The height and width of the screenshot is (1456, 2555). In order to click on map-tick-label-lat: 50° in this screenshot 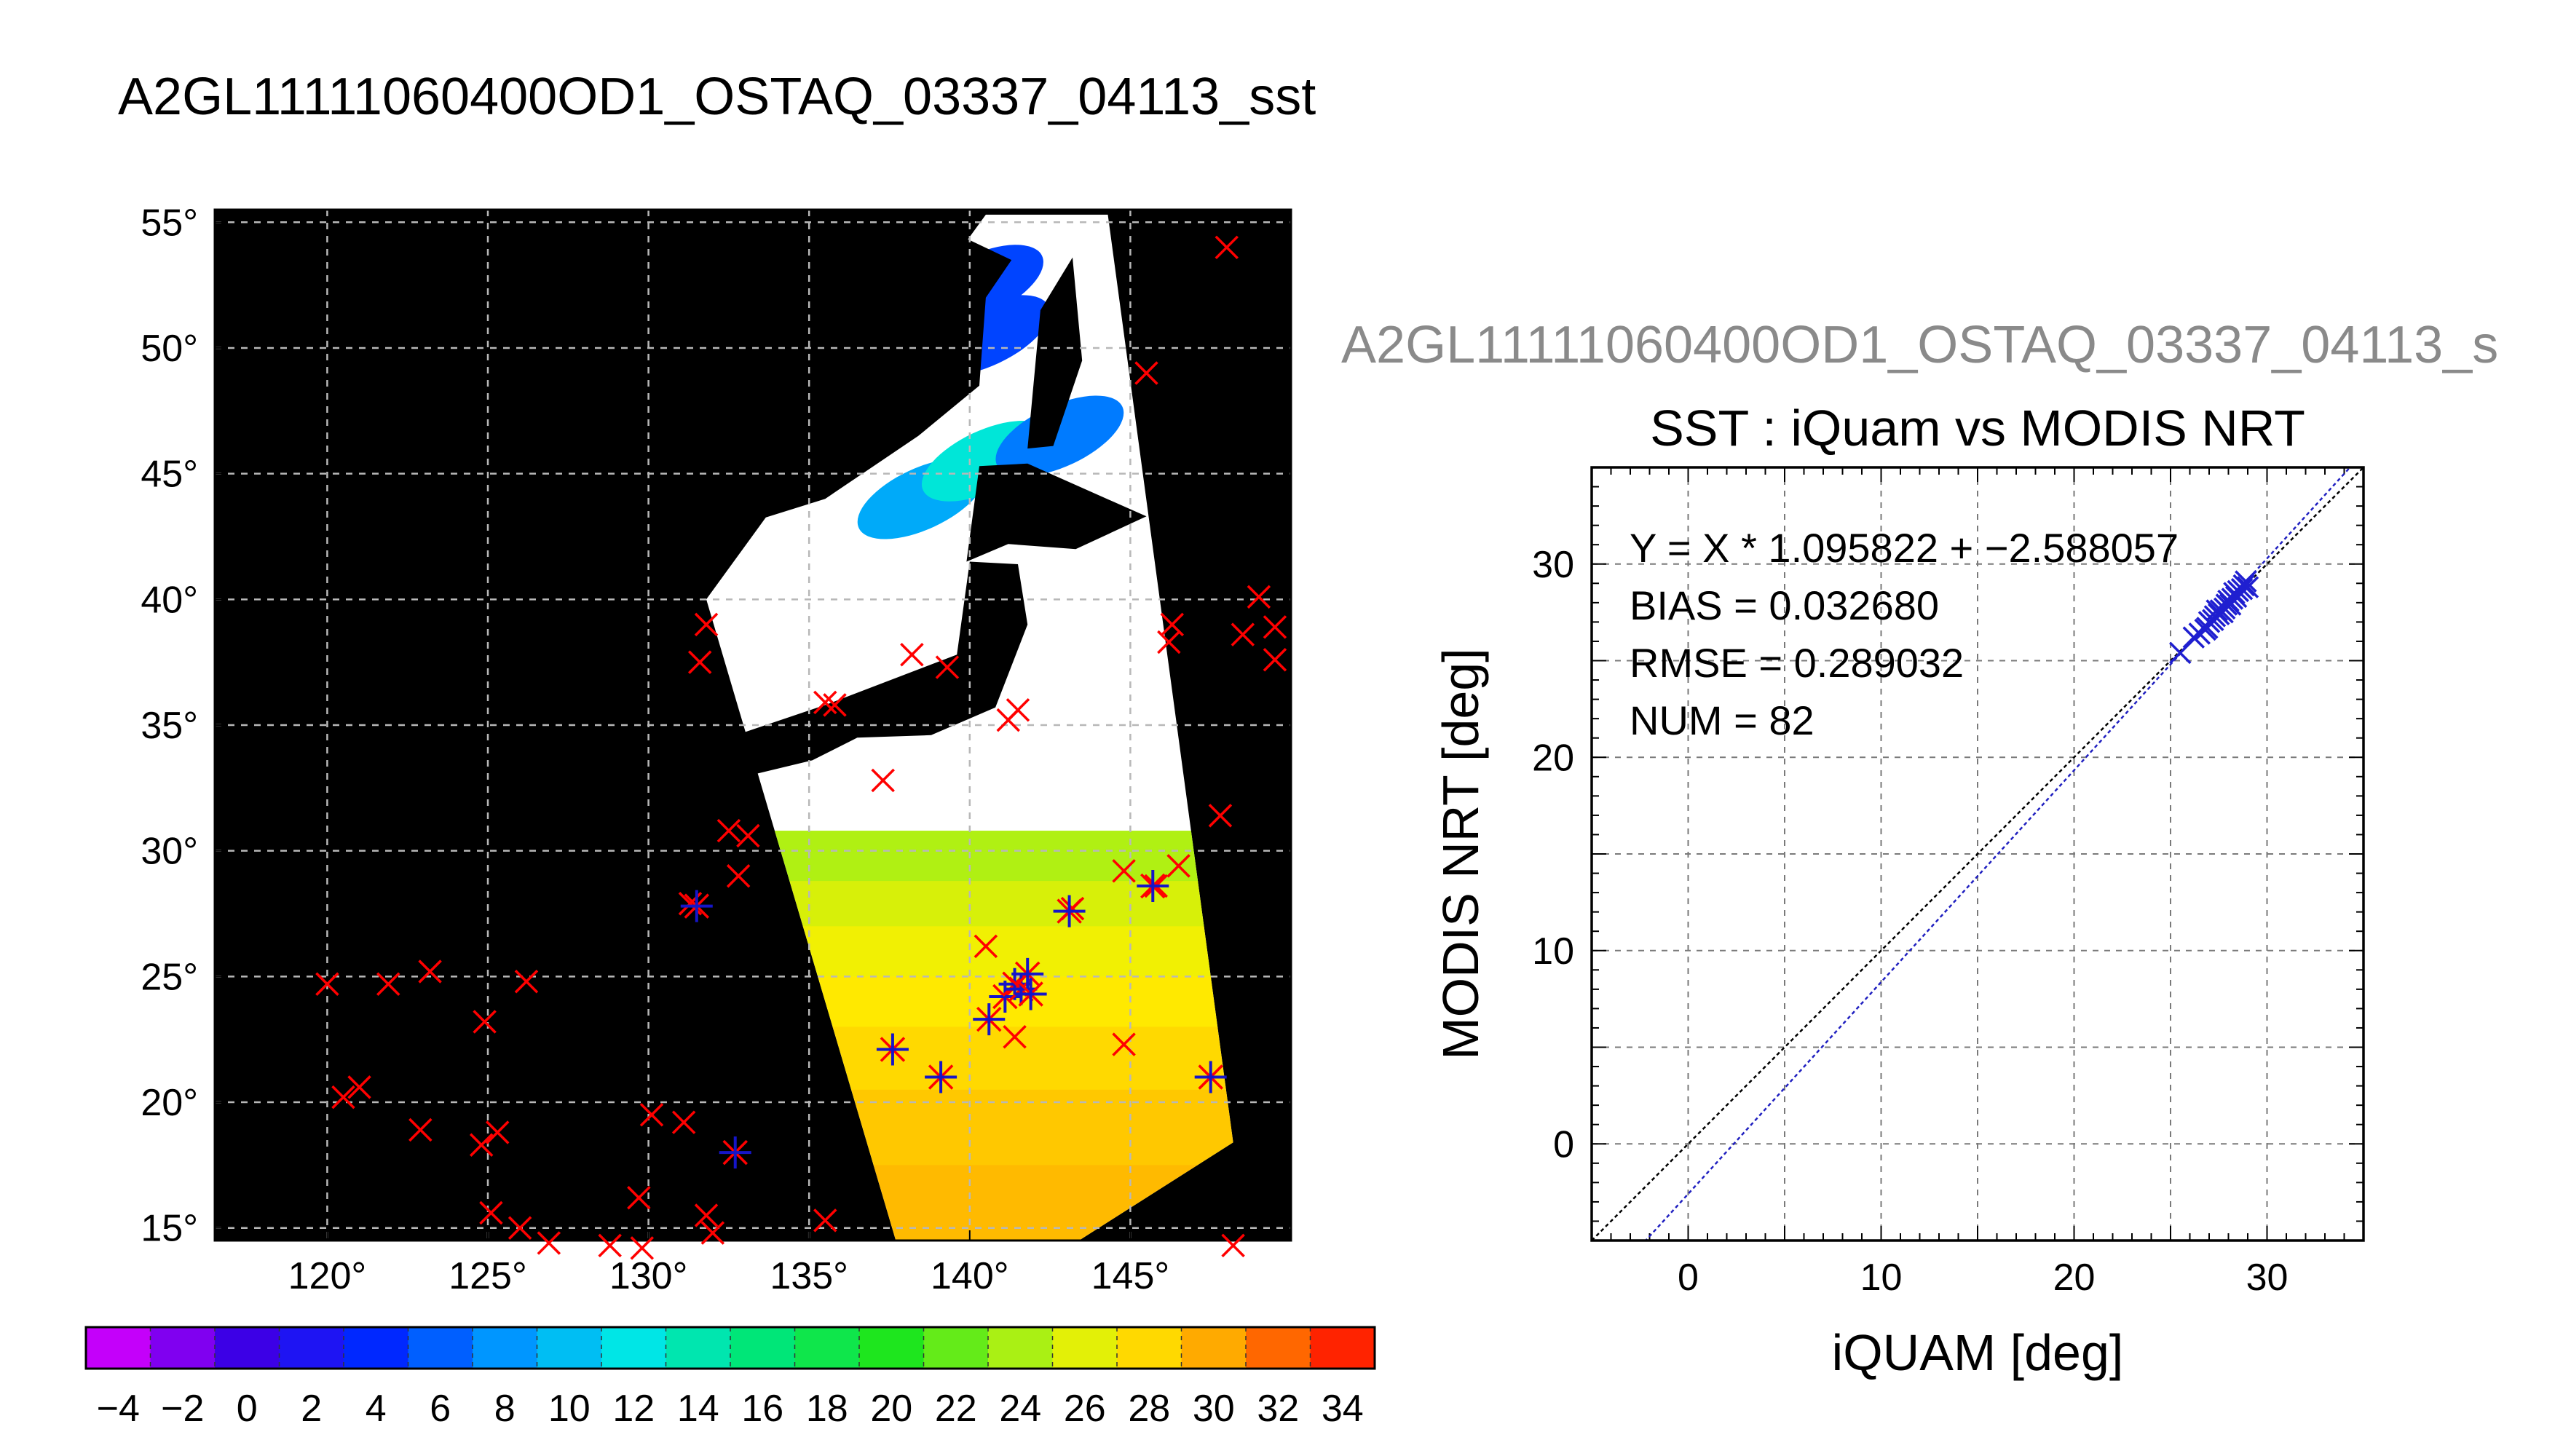, I will do `click(169, 349)`.